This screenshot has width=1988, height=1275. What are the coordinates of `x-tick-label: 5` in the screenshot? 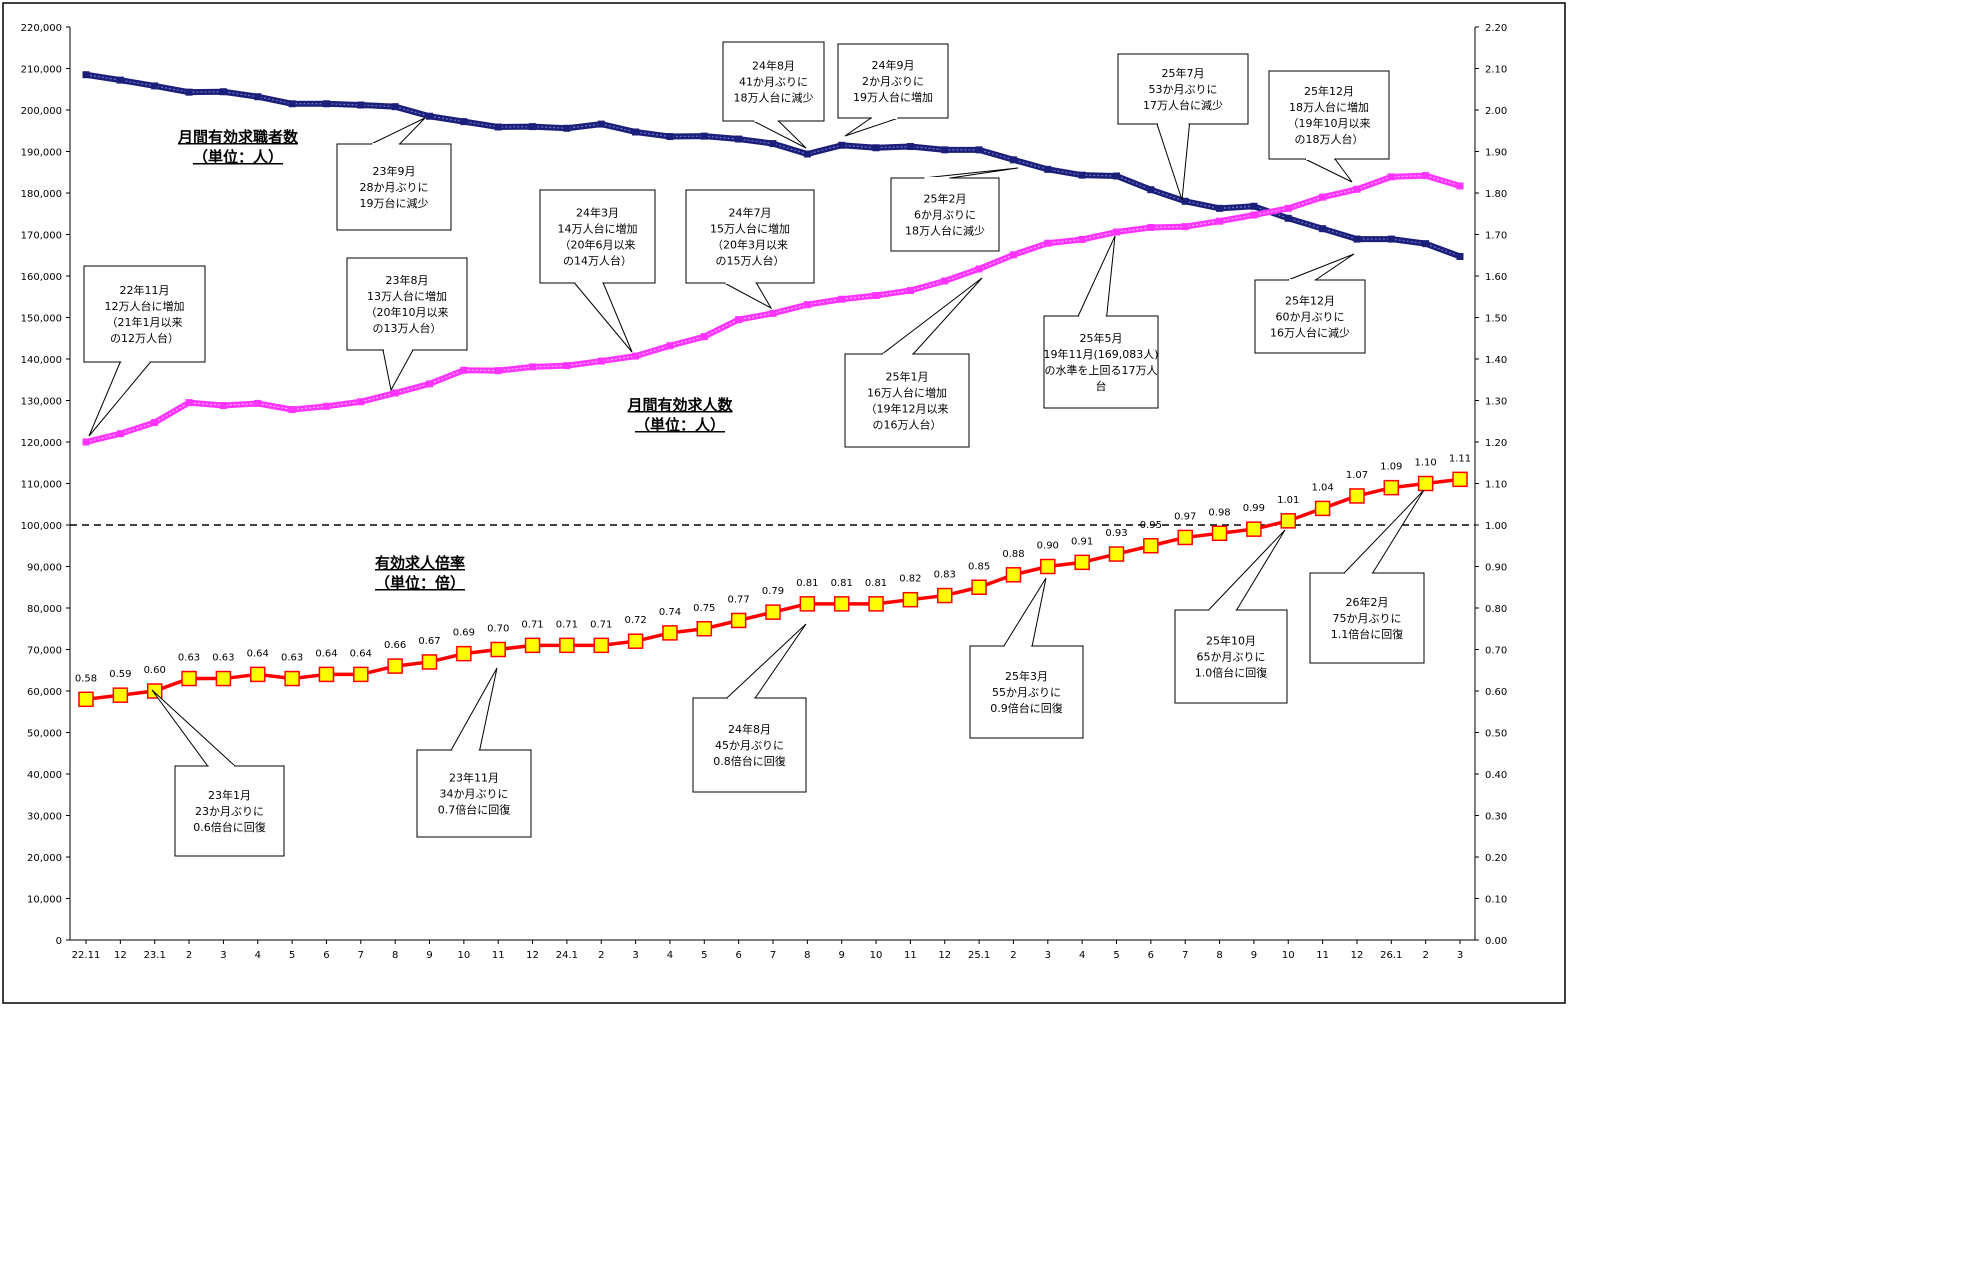 It's located at (704, 955).